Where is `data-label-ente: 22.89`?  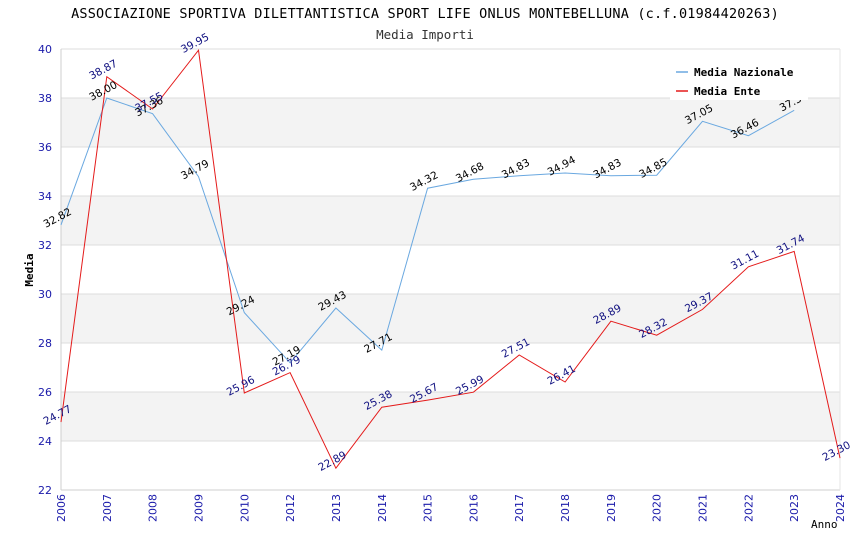
data-label-ente: 22.89 is located at coordinates (332, 461).